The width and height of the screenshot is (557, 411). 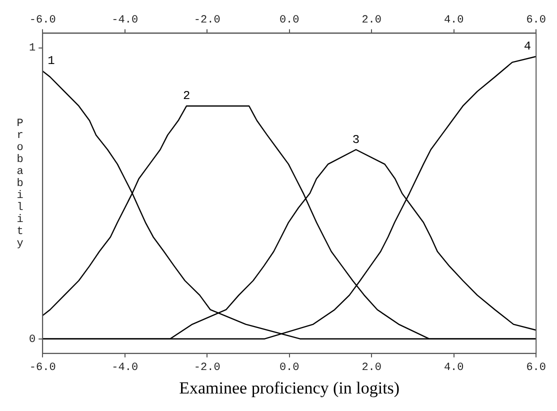 I want to click on y-tick-label: 0, so click(x=32, y=340).